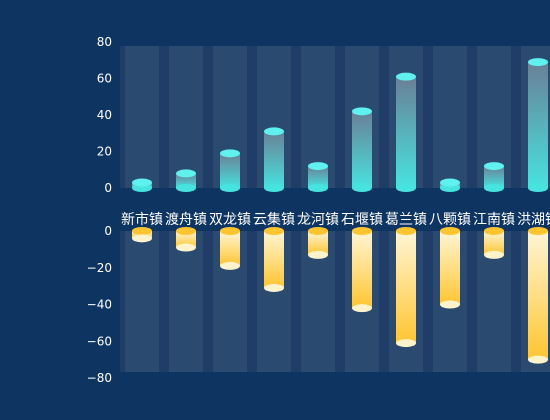  I want to click on category-label: 江南镇, so click(494, 220).